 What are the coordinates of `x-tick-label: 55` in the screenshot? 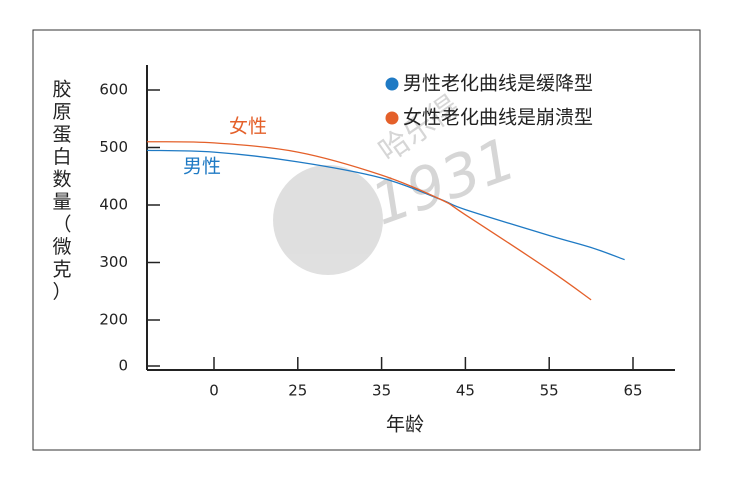 It's located at (549, 391).